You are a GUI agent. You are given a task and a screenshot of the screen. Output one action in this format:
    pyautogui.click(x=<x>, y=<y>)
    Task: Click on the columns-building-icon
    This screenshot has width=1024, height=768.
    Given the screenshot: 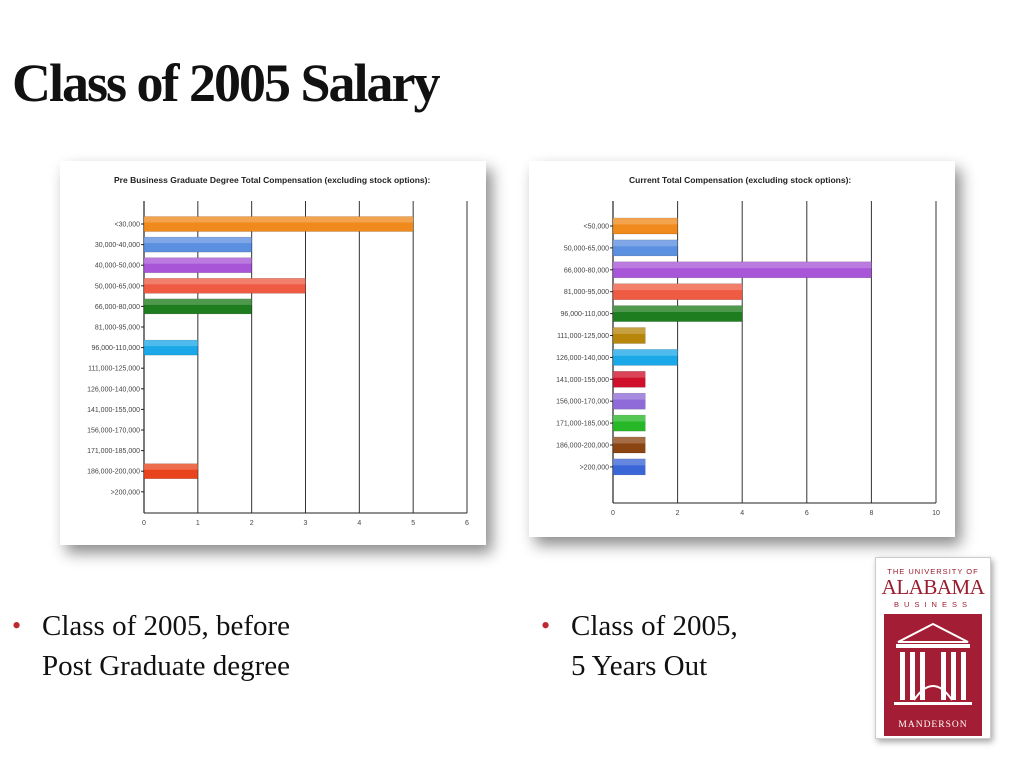 What is the action you would take?
    pyautogui.click(x=933, y=663)
    